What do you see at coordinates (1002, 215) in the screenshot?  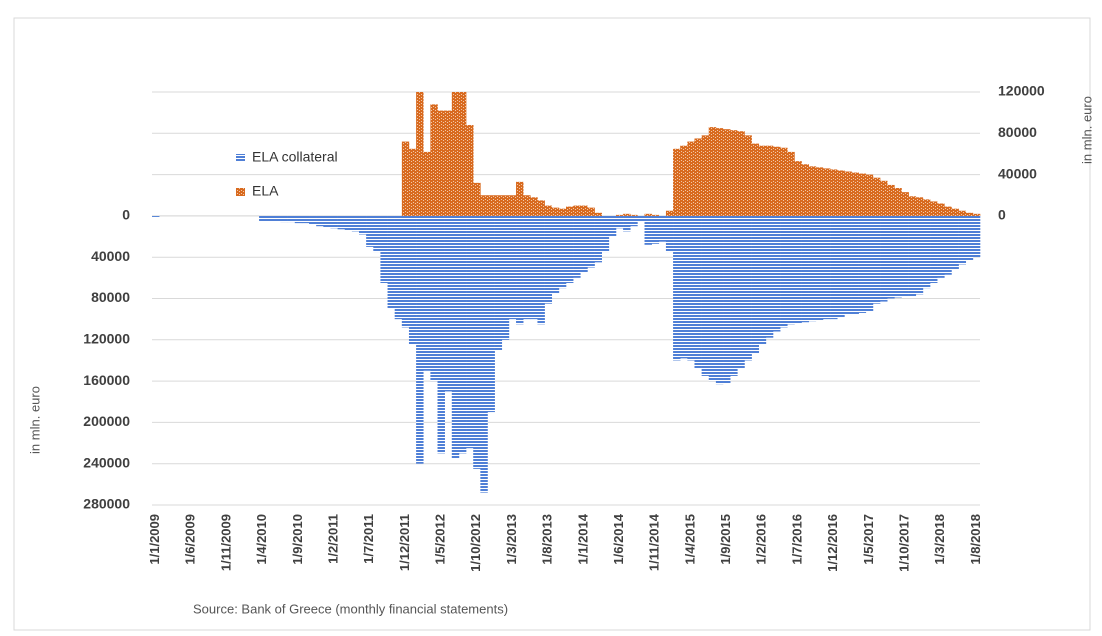 I see `y2-tick-label: 0` at bounding box center [1002, 215].